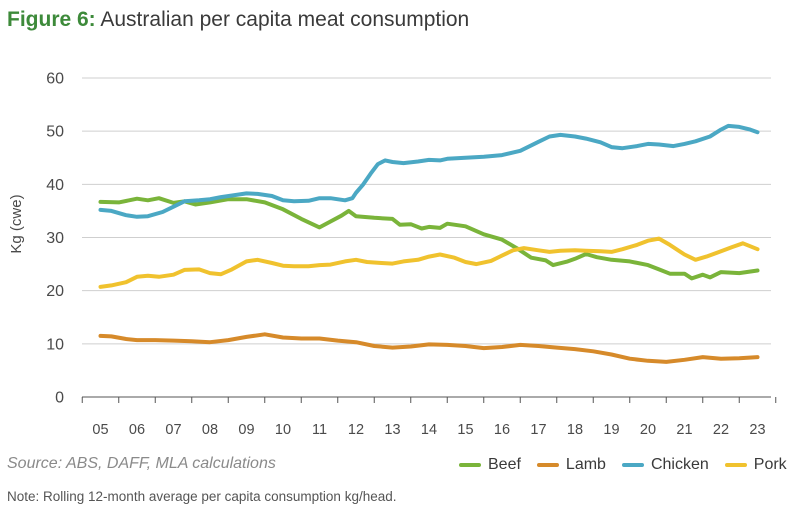 Image resolution: width=791 pixels, height=514 pixels. Describe the element at coordinates (51, 19) in the screenshot. I see `figure-title-lead: Figure 6:` at that location.